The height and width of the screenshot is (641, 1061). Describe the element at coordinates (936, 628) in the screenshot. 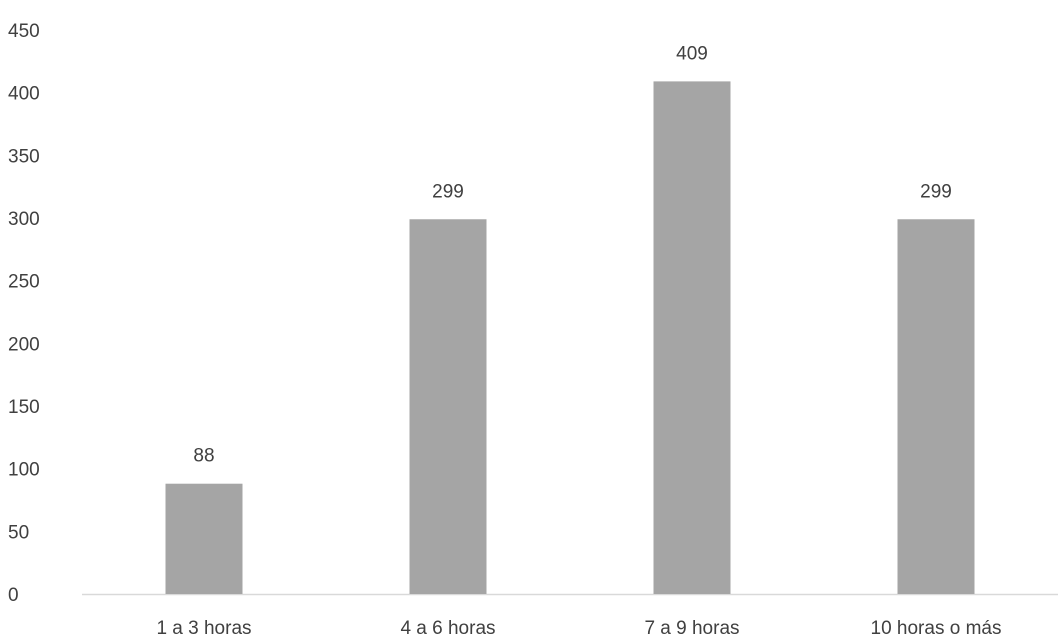

I see `x-category-label: 10 horas o más` at that location.